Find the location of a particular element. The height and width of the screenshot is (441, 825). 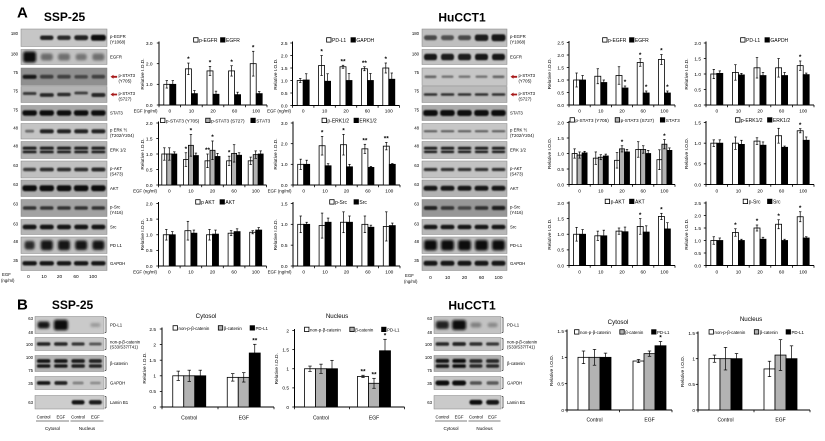

svg-text: PD L1 is located at coordinates (116, 245).